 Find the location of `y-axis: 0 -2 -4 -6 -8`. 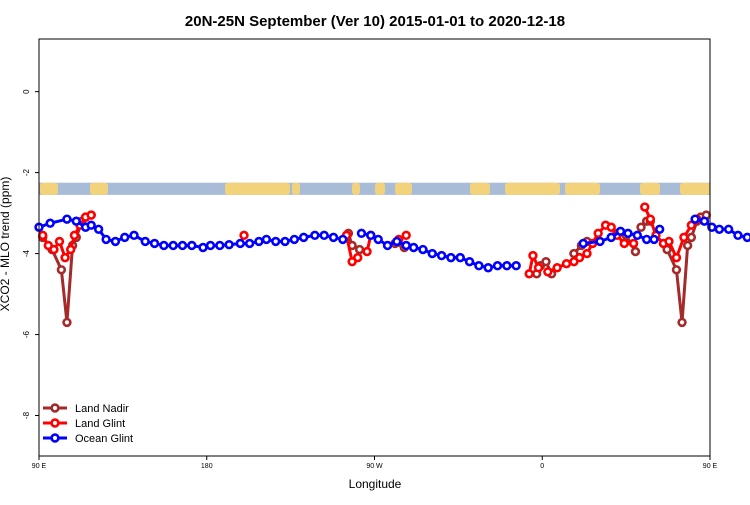

y-axis: 0 -2 -4 -6 -8 is located at coordinates (30, 254).